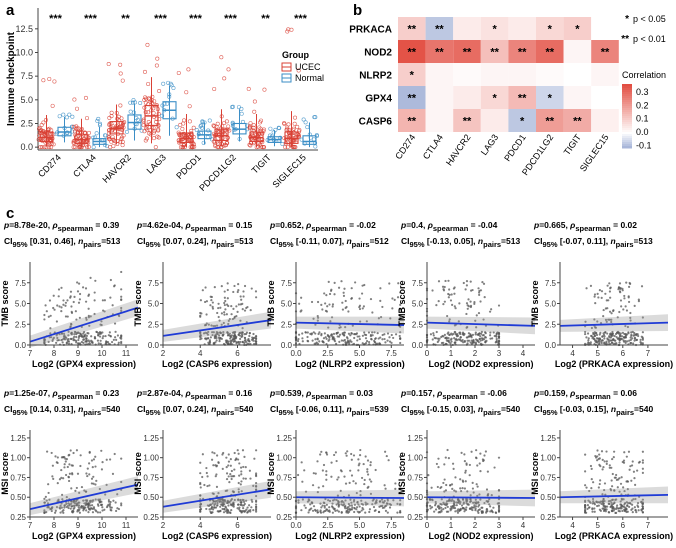  Describe the element at coordinates (328, 353) in the screenshot. I see `x-tick-label: 2.5` at that location.